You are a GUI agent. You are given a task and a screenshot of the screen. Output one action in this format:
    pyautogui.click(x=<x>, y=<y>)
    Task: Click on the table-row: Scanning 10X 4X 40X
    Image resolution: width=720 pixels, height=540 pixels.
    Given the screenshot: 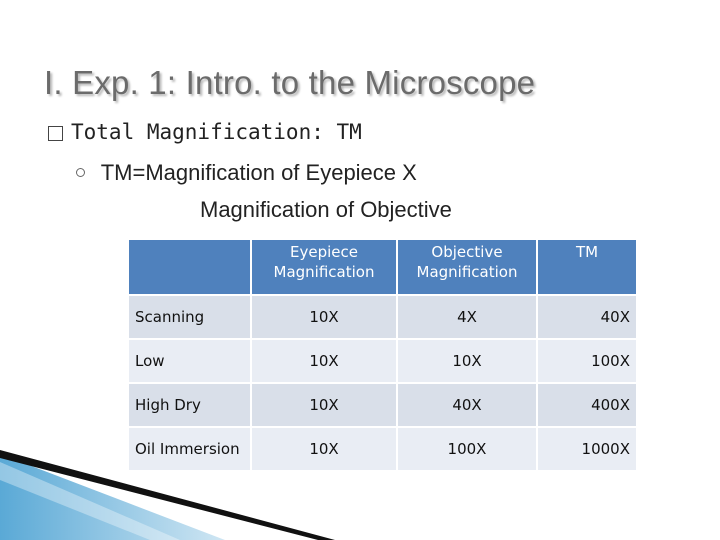 What is the action you would take?
    pyautogui.click(x=382, y=317)
    